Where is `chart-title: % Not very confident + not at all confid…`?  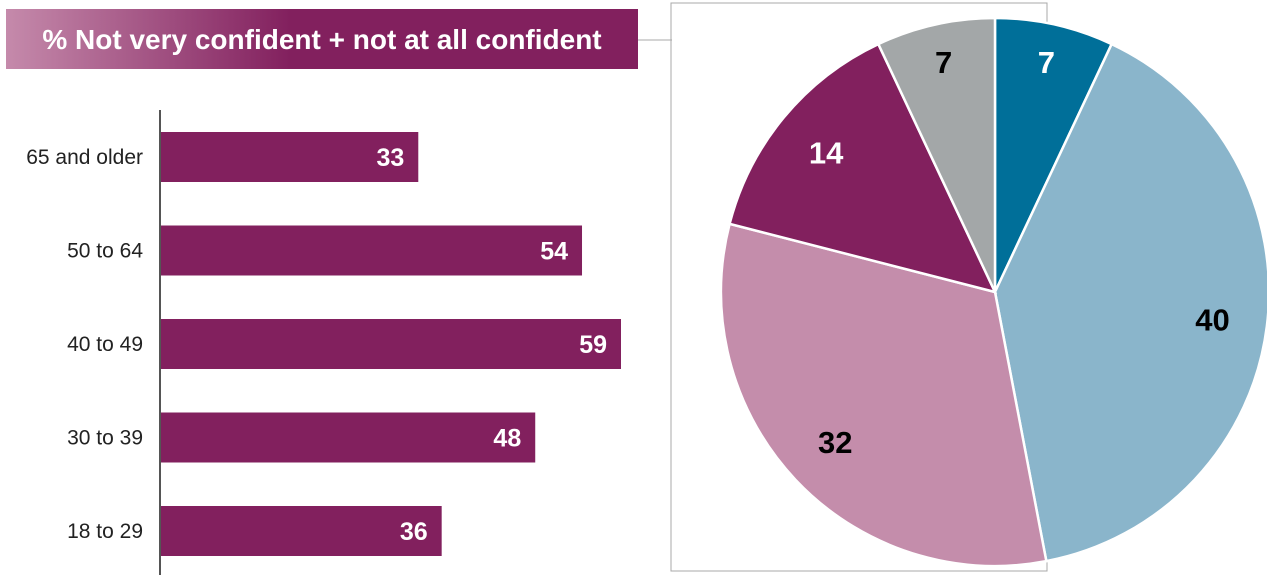 chart-title: % Not very confident + not at all confid… is located at coordinates (321, 39).